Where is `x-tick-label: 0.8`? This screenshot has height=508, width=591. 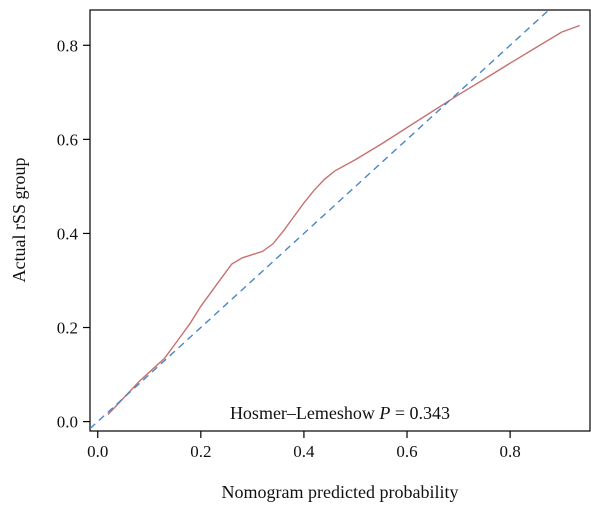 x-tick-label: 0.8 is located at coordinates (509, 451).